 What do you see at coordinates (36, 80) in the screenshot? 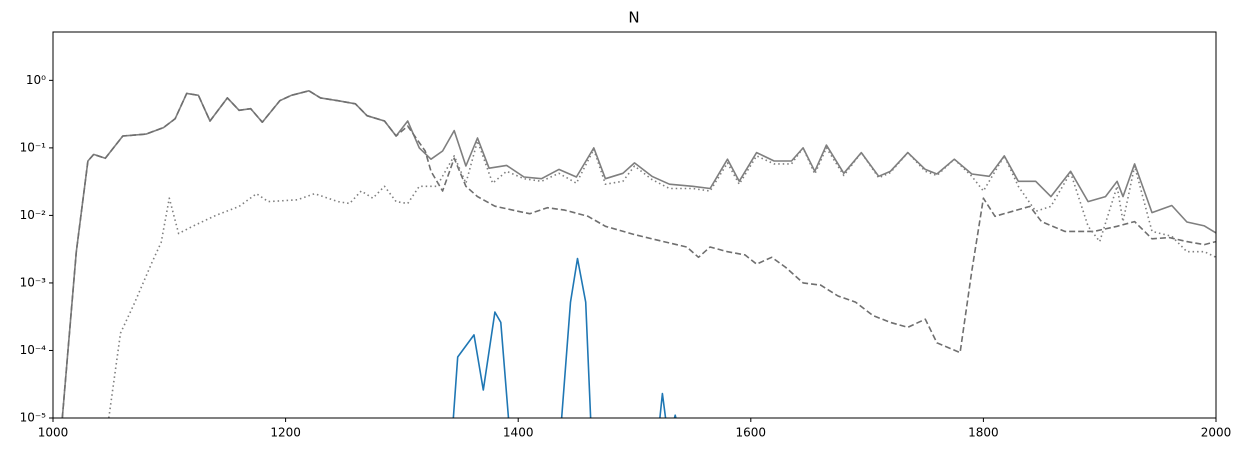
I see `y-tick-label: 10⁰` at bounding box center [36, 80].